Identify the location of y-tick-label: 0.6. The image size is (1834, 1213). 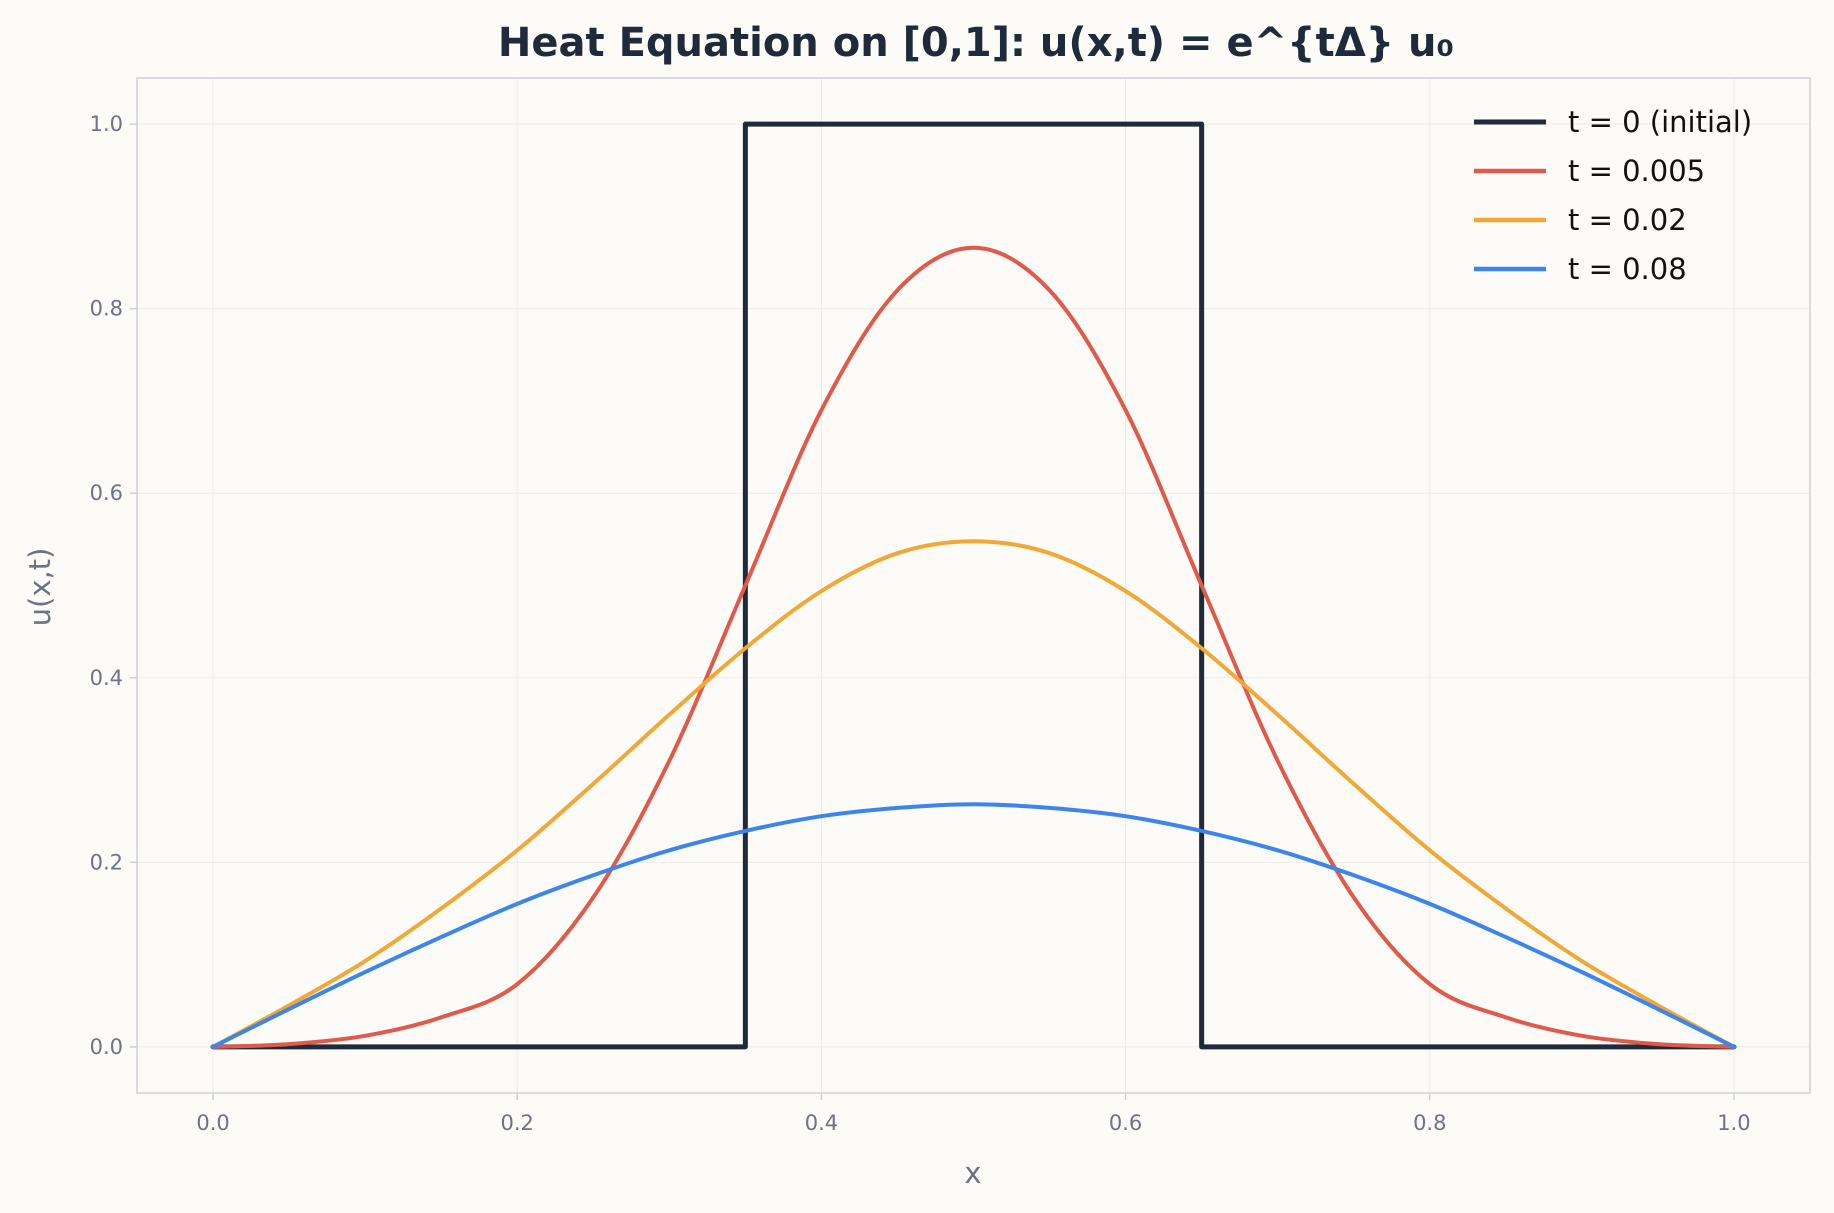
(106, 493).